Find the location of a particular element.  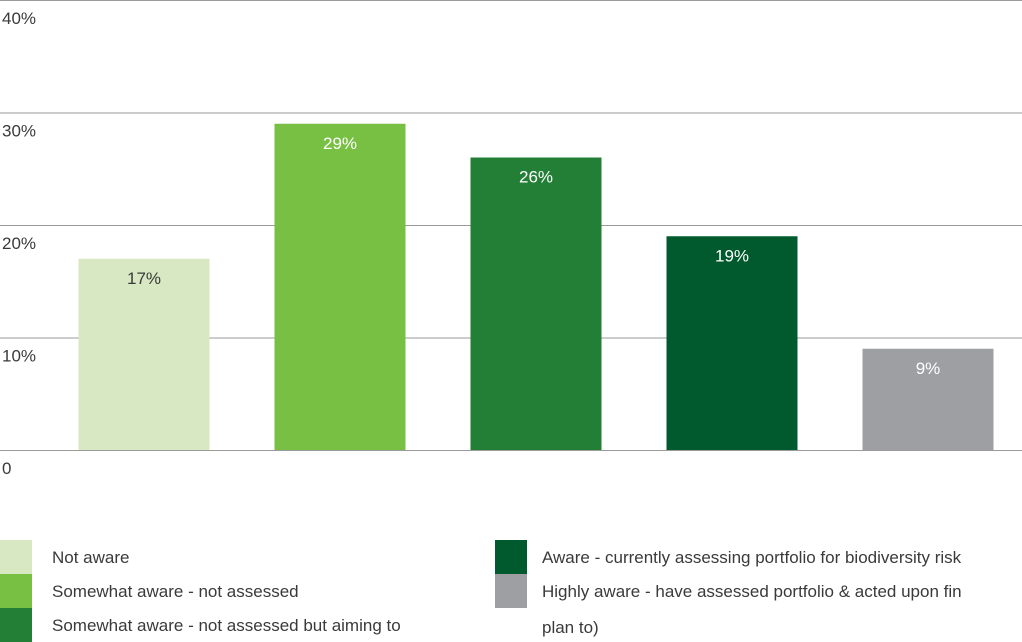

bar-value-label: 19% is located at coordinates (732, 255).